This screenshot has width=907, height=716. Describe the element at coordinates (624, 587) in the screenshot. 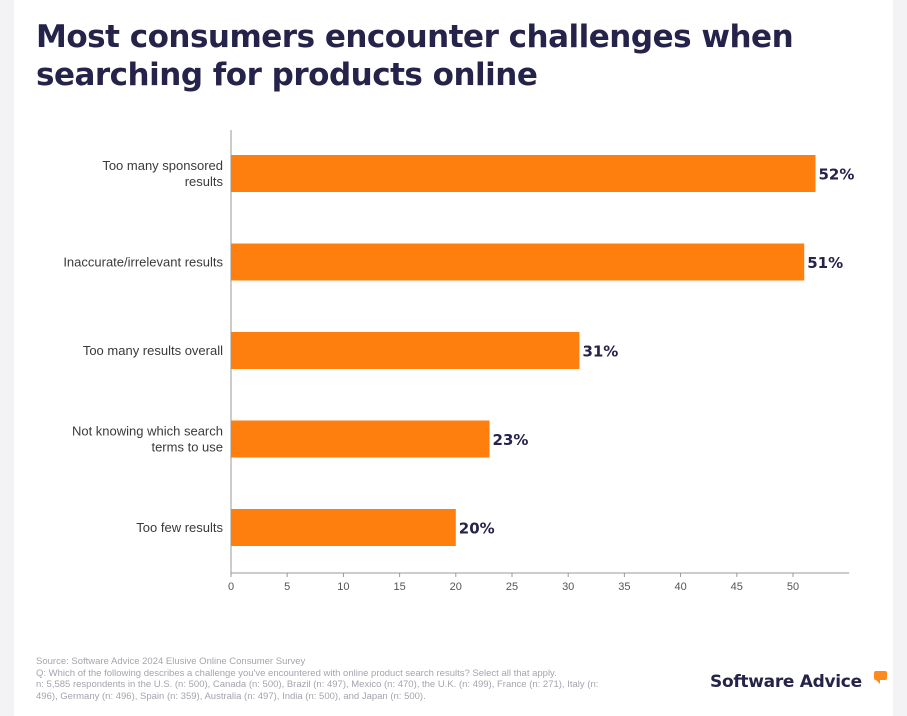

I see `x-tick-label: 35` at that location.